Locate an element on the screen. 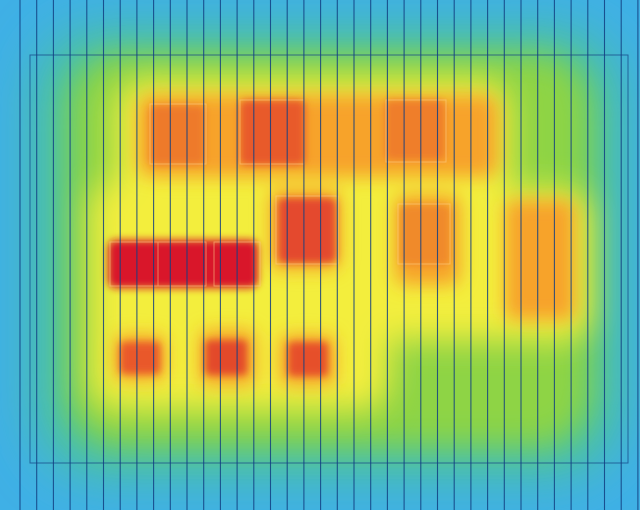 The image size is (640, 510). hottest-strip is located at coordinates (183, 264).